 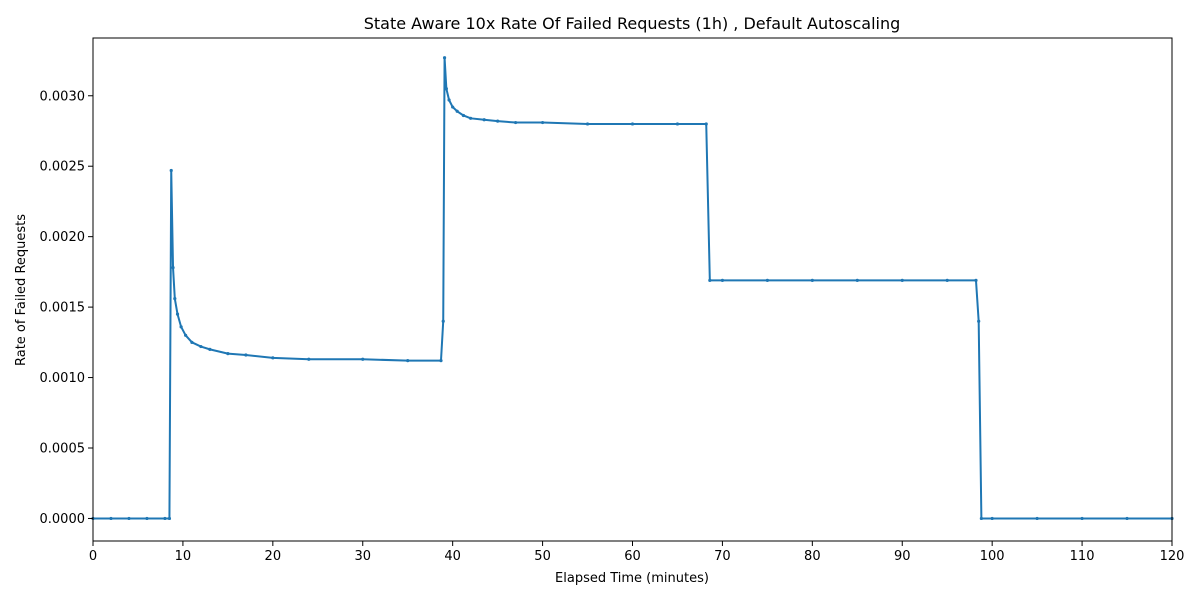 I want to click on y-tick-label: 0.0025, so click(x=63, y=167).